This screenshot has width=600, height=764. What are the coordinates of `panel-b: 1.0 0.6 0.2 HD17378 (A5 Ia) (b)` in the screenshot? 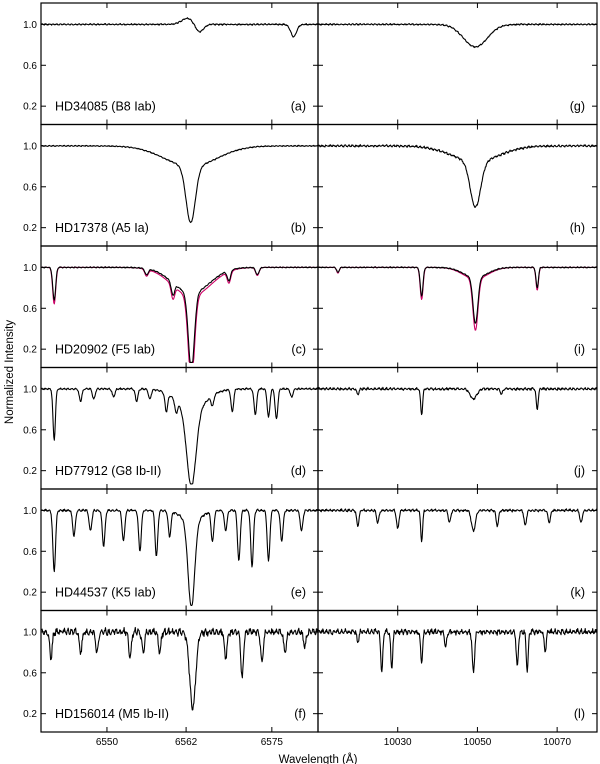 It's located at (171, 185).